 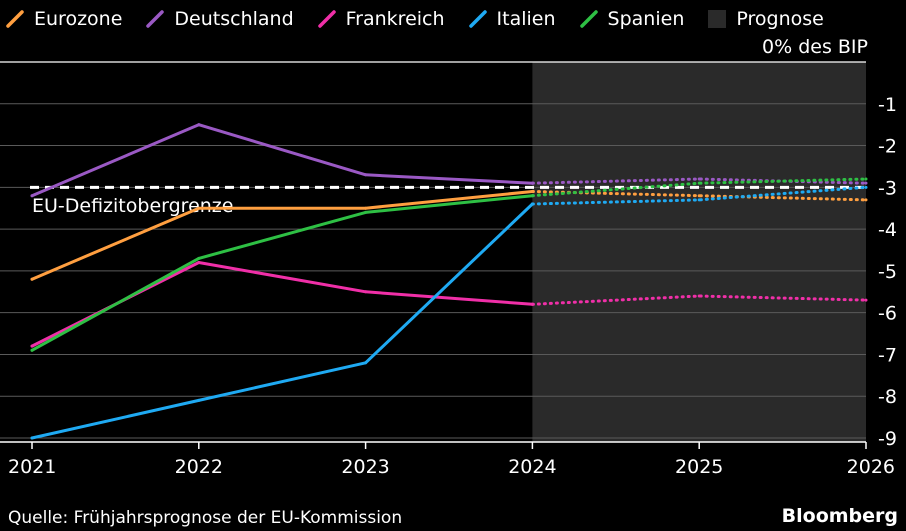 I want to click on y-tick-label: -5, so click(x=887, y=272).